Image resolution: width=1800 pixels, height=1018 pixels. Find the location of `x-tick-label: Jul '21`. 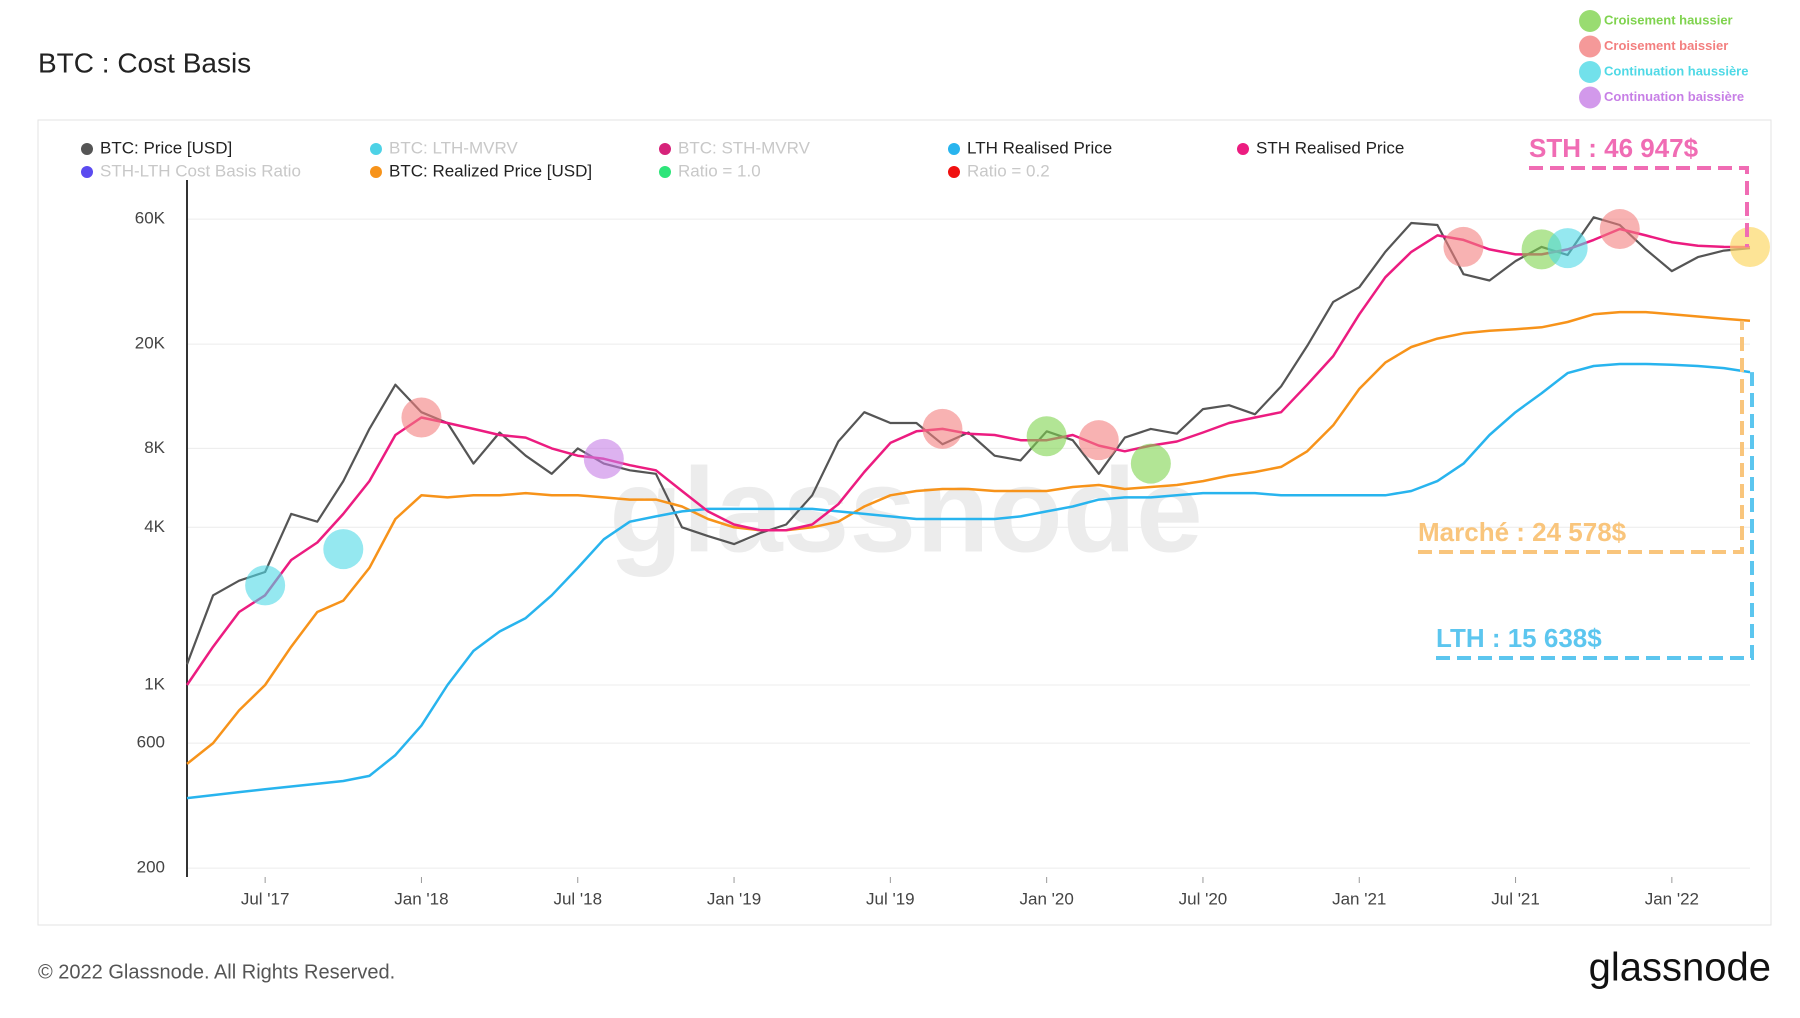

x-tick-label: Jul '21 is located at coordinates (1515, 898).